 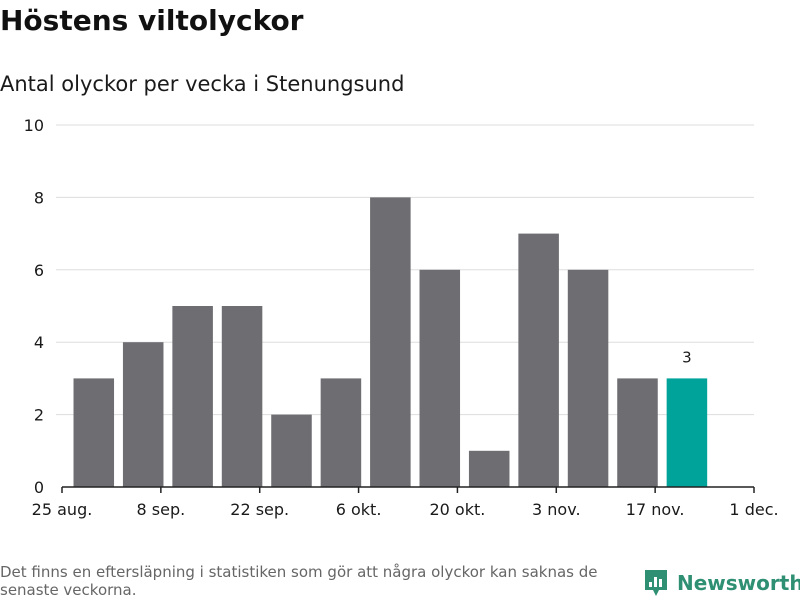 I want to click on y-tick-label: 10, so click(x=34, y=125).